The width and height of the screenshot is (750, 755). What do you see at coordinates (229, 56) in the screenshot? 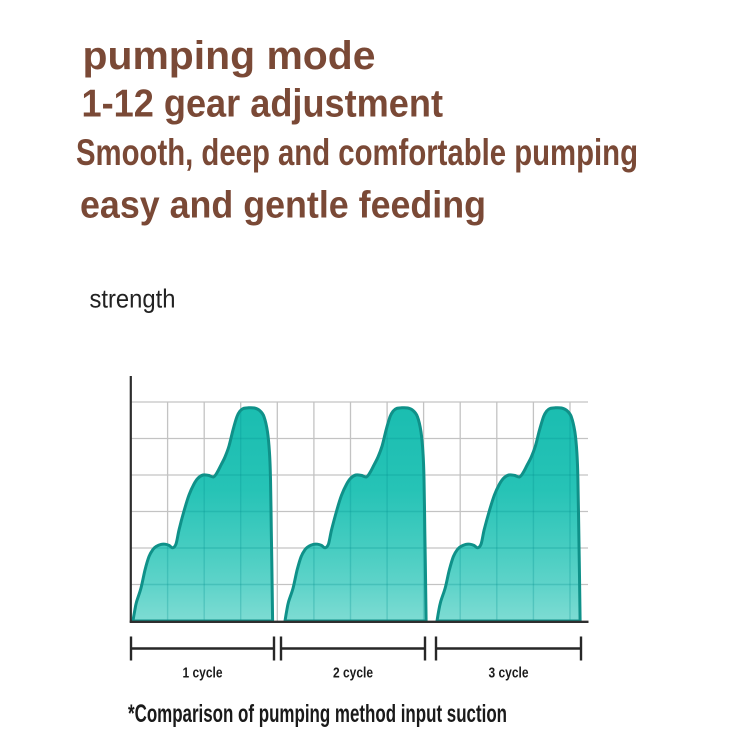
I see `svg-text: pumping mode` at bounding box center [229, 56].